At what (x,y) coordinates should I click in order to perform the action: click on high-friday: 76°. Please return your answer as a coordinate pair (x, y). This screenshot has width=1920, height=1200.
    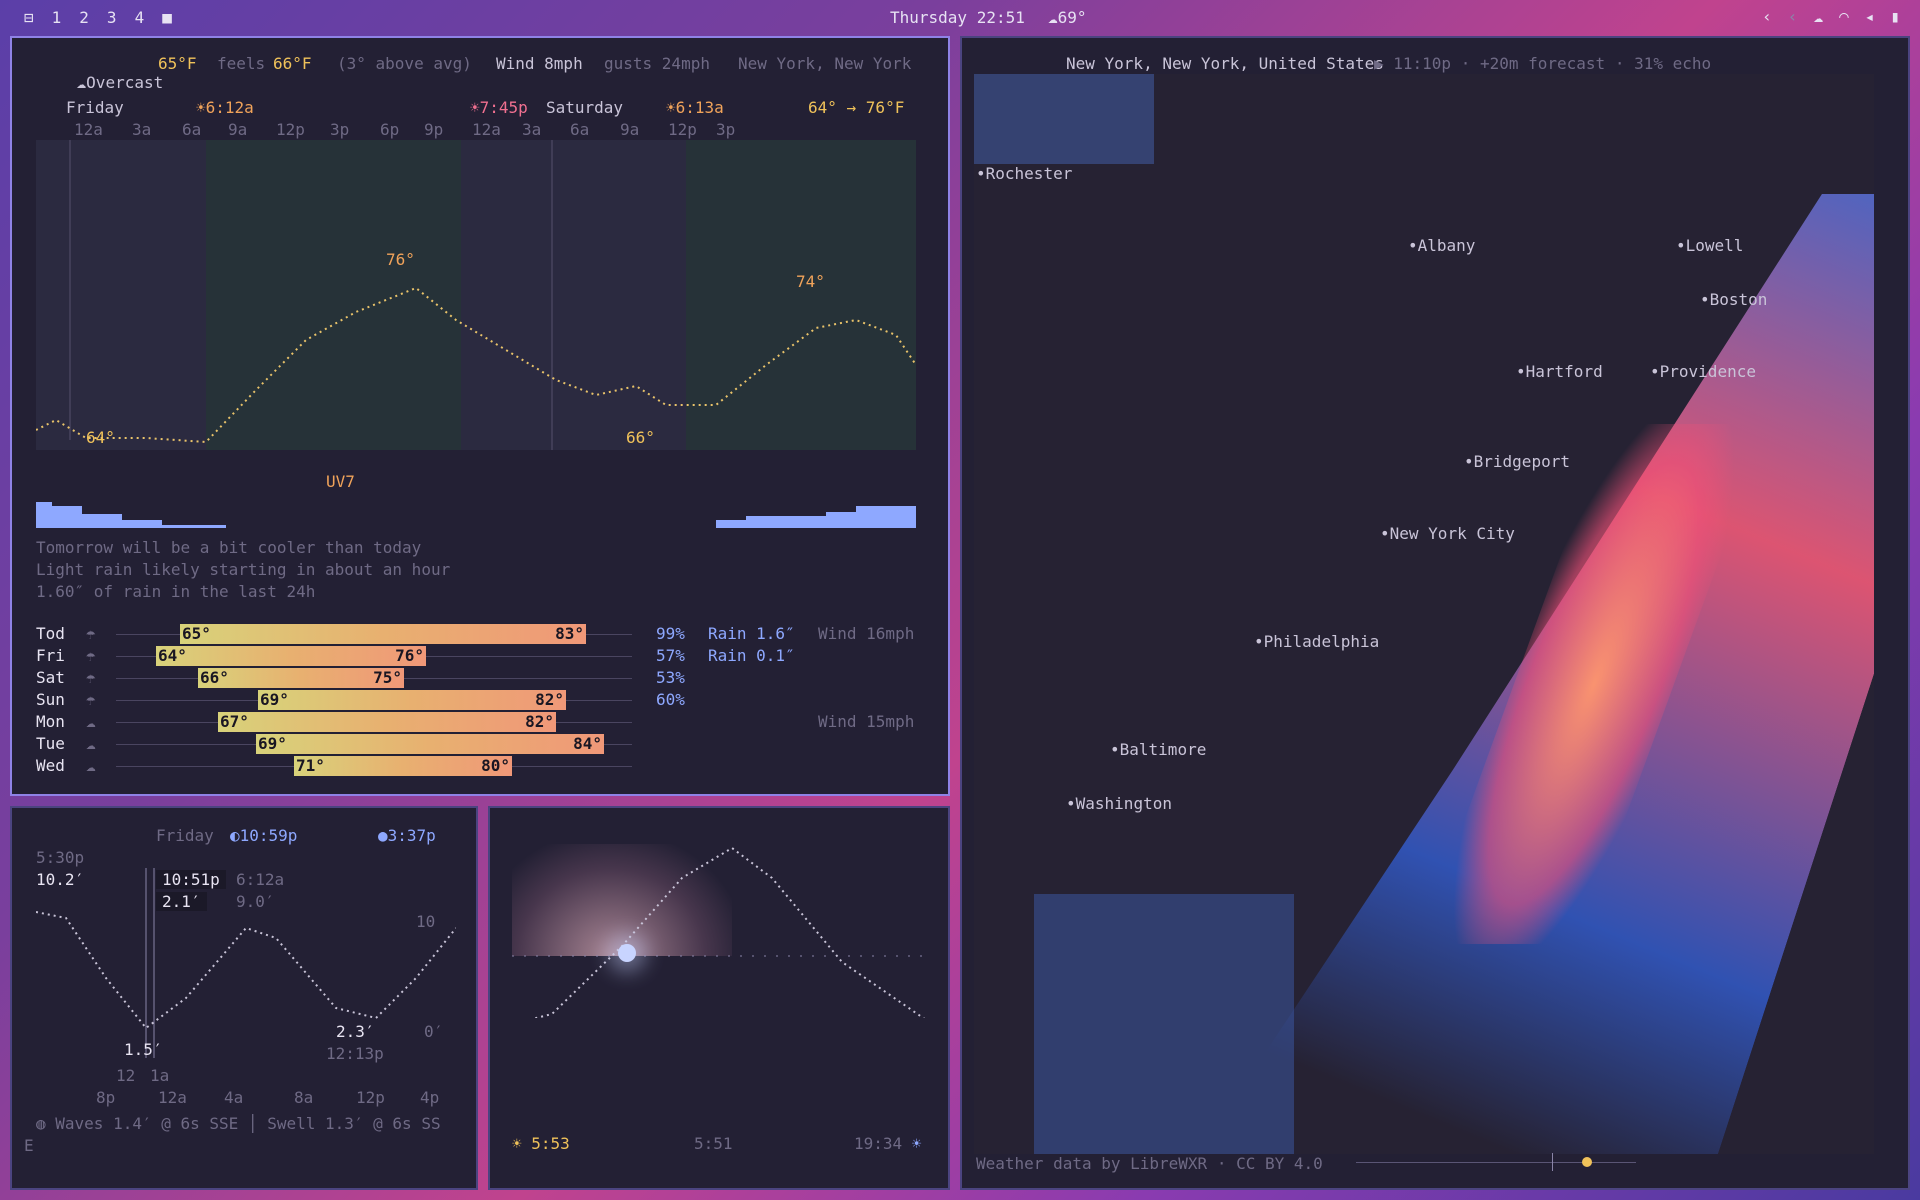
    Looking at the image, I should click on (400, 259).